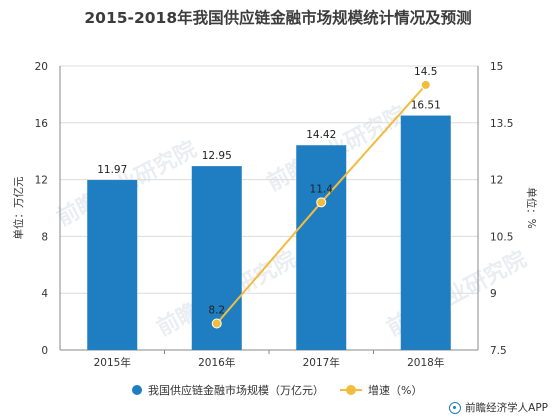 The width and height of the screenshot is (556, 419). What do you see at coordinates (425, 72) in the screenshot?
I see `growth-value-label: 14.5` at bounding box center [425, 72].